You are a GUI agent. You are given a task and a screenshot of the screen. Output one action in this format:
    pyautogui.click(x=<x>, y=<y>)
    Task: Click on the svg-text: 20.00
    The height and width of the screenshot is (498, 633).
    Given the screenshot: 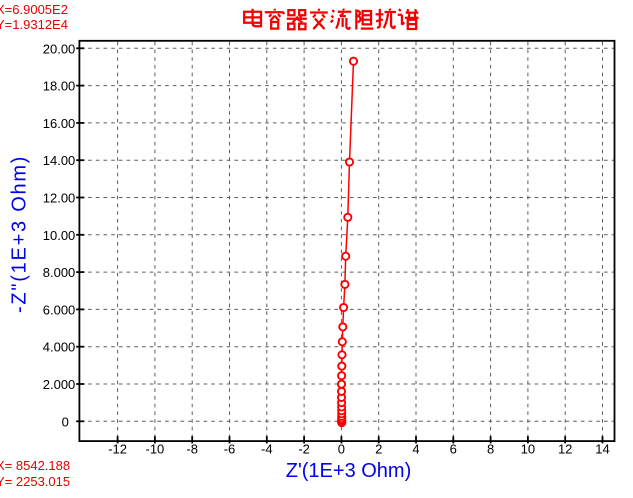 What is the action you would take?
    pyautogui.click(x=59, y=48)
    